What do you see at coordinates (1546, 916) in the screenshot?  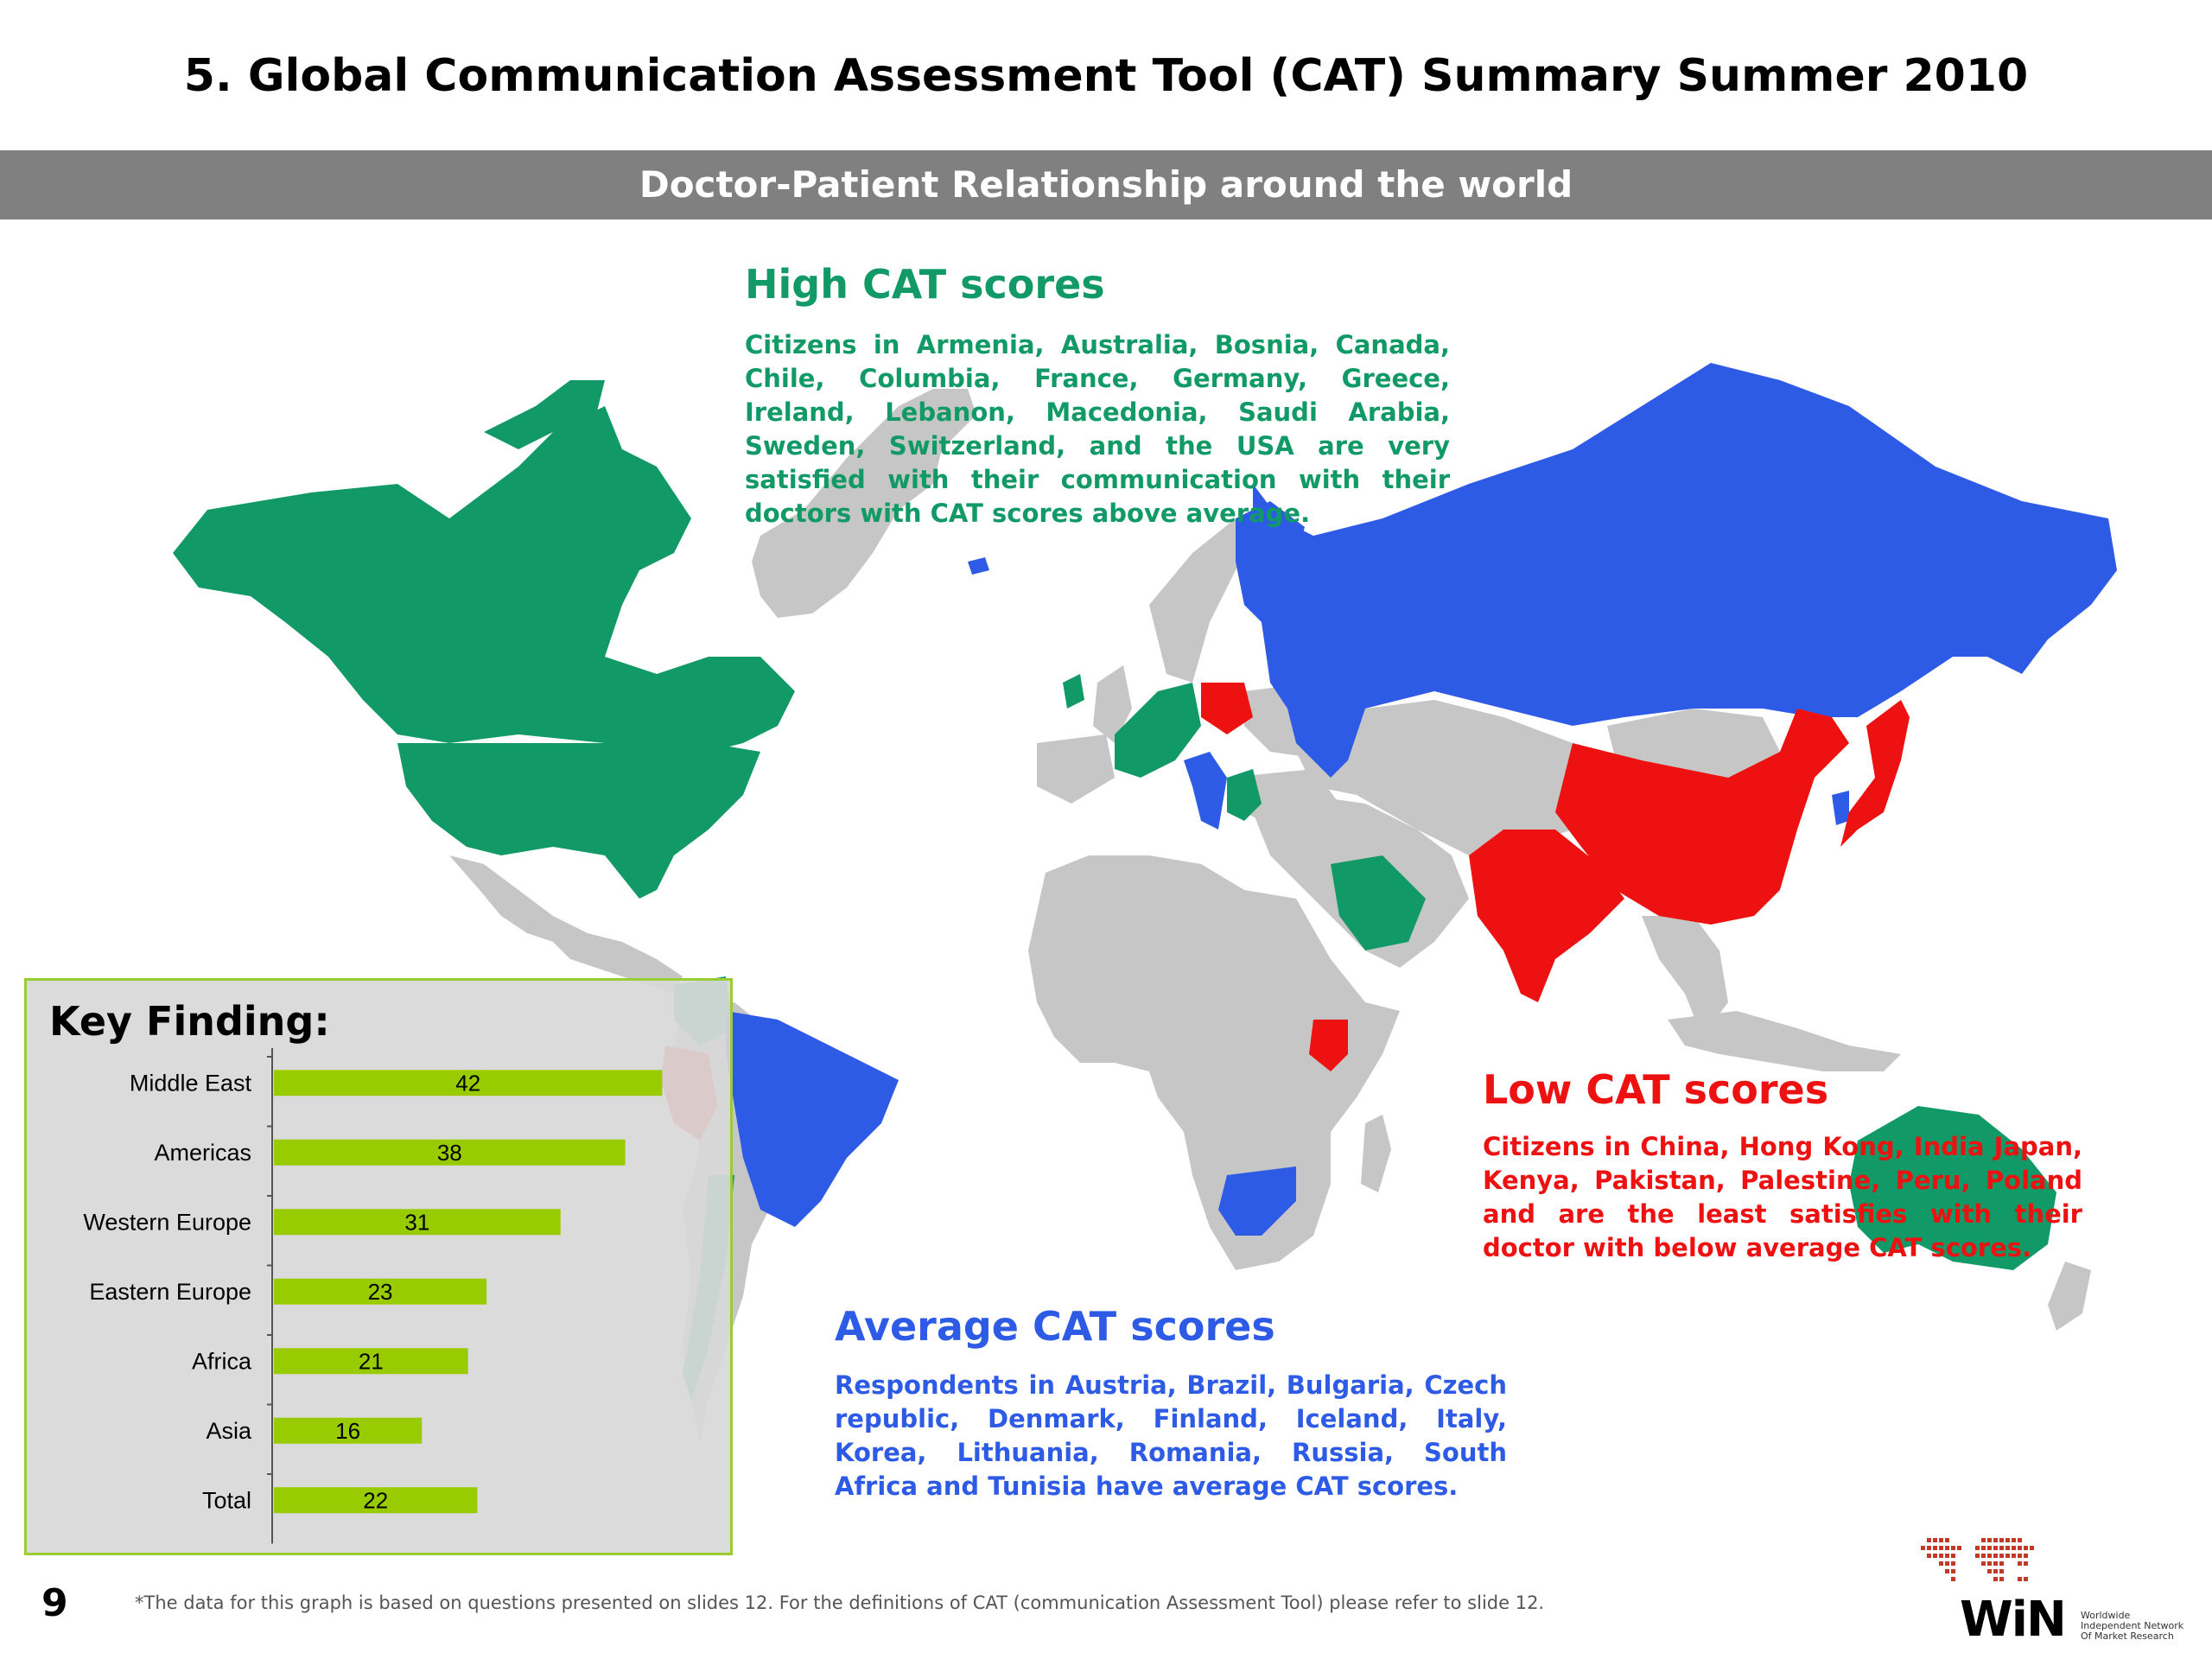 I see `region-india-pakistan` at bounding box center [1546, 916].